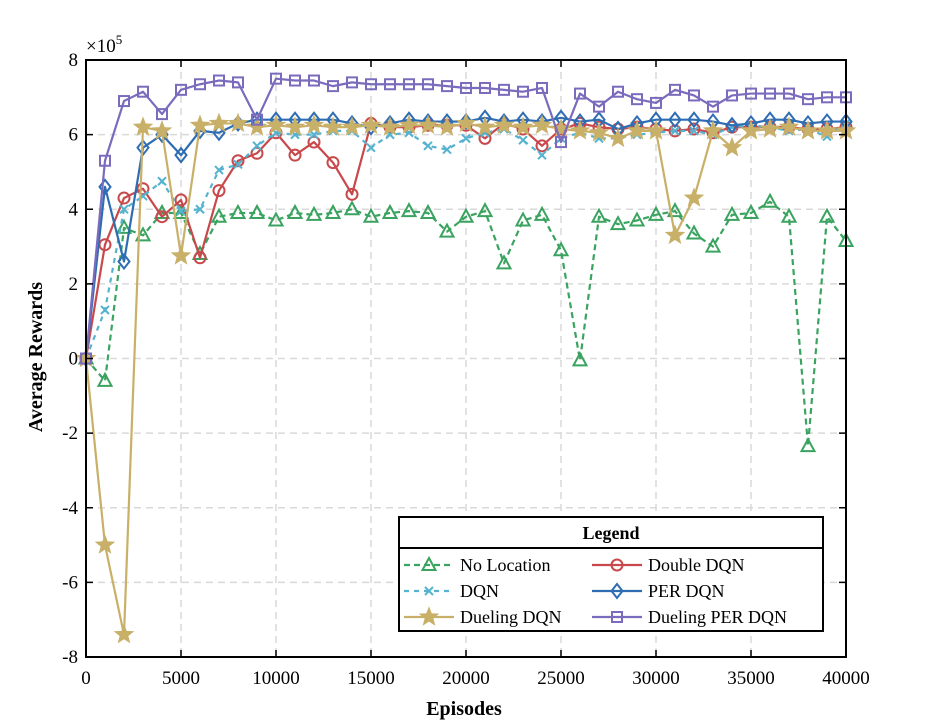 The width and height of the screenshot is (927, 727). Describe the element at coordinates (717, 617) in the screenshot. I see `legend-label: Dueling PER DQN` at that location.